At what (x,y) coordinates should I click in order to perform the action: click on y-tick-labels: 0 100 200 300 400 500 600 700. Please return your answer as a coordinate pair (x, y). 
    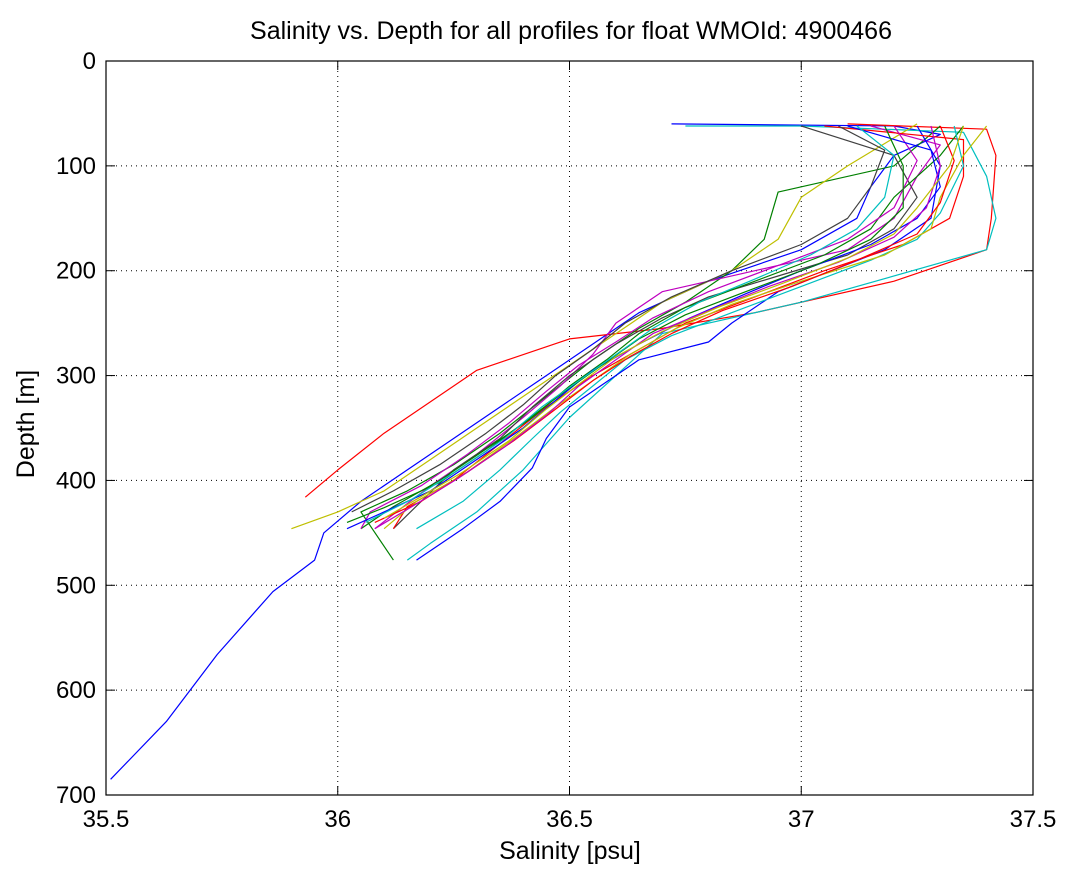
    Looking at the image, I should click on (76, 428).